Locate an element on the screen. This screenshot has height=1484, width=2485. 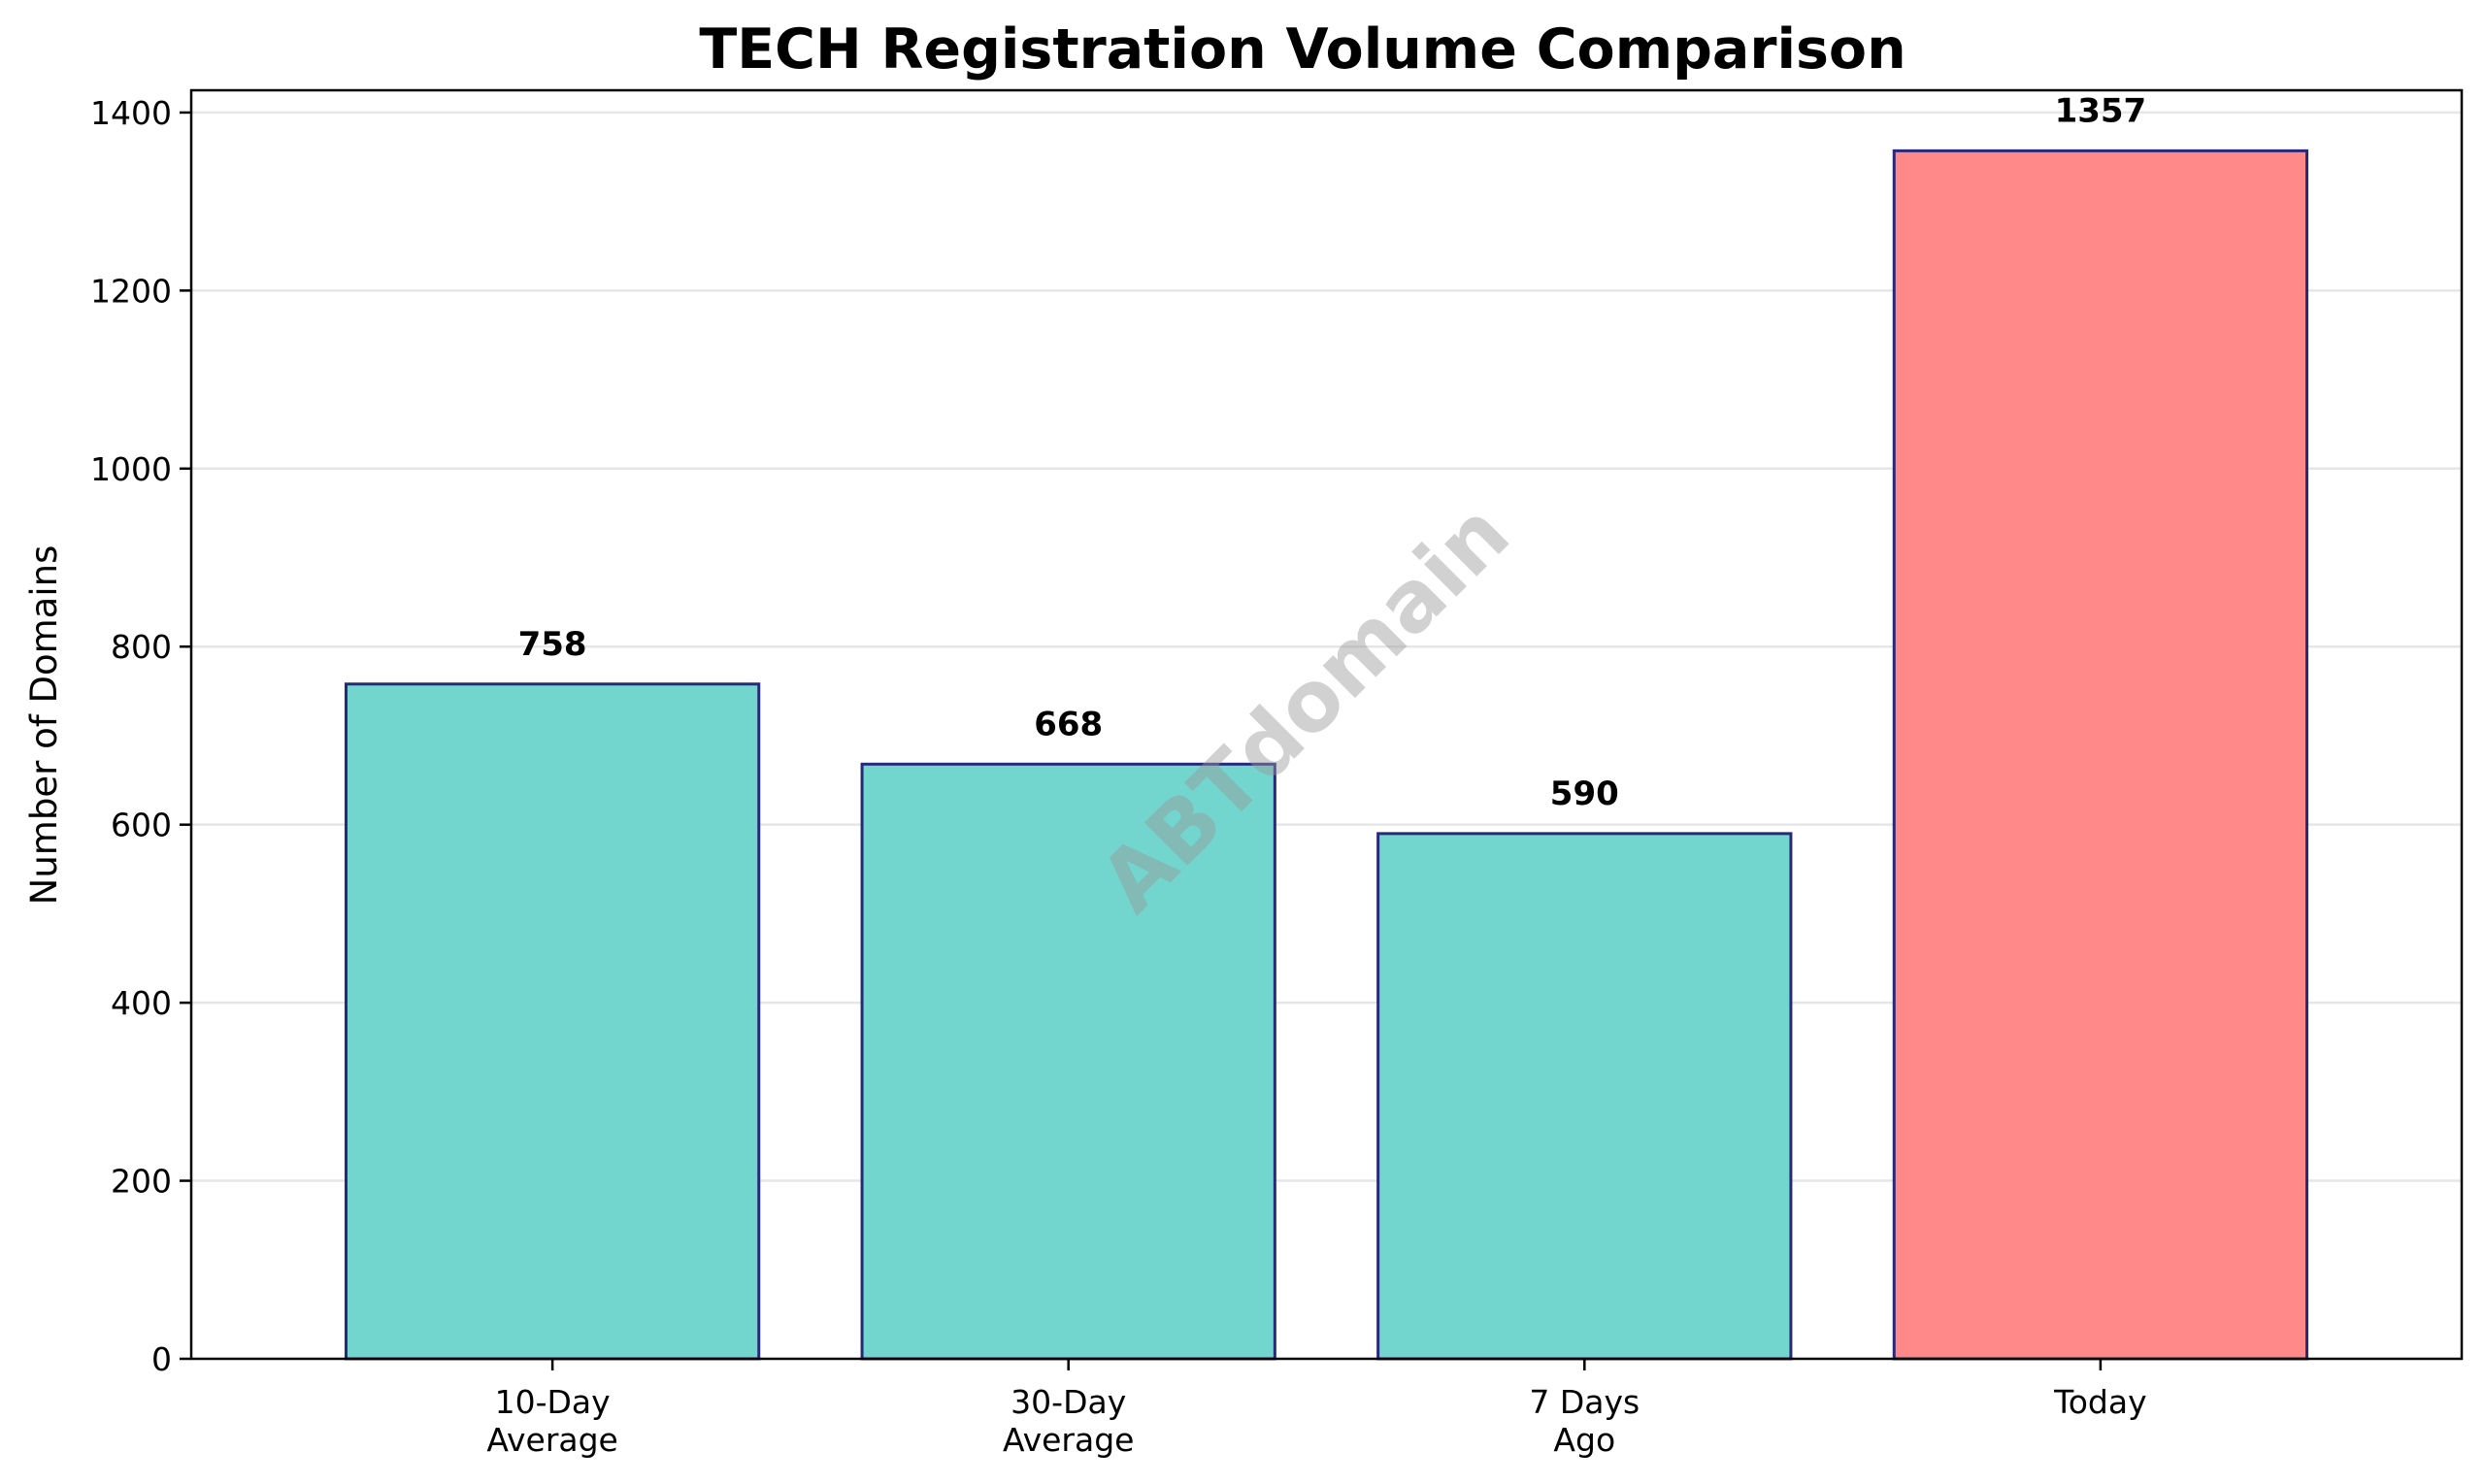
y-tick-label-4: 800 is located at coordinates (142, 647).